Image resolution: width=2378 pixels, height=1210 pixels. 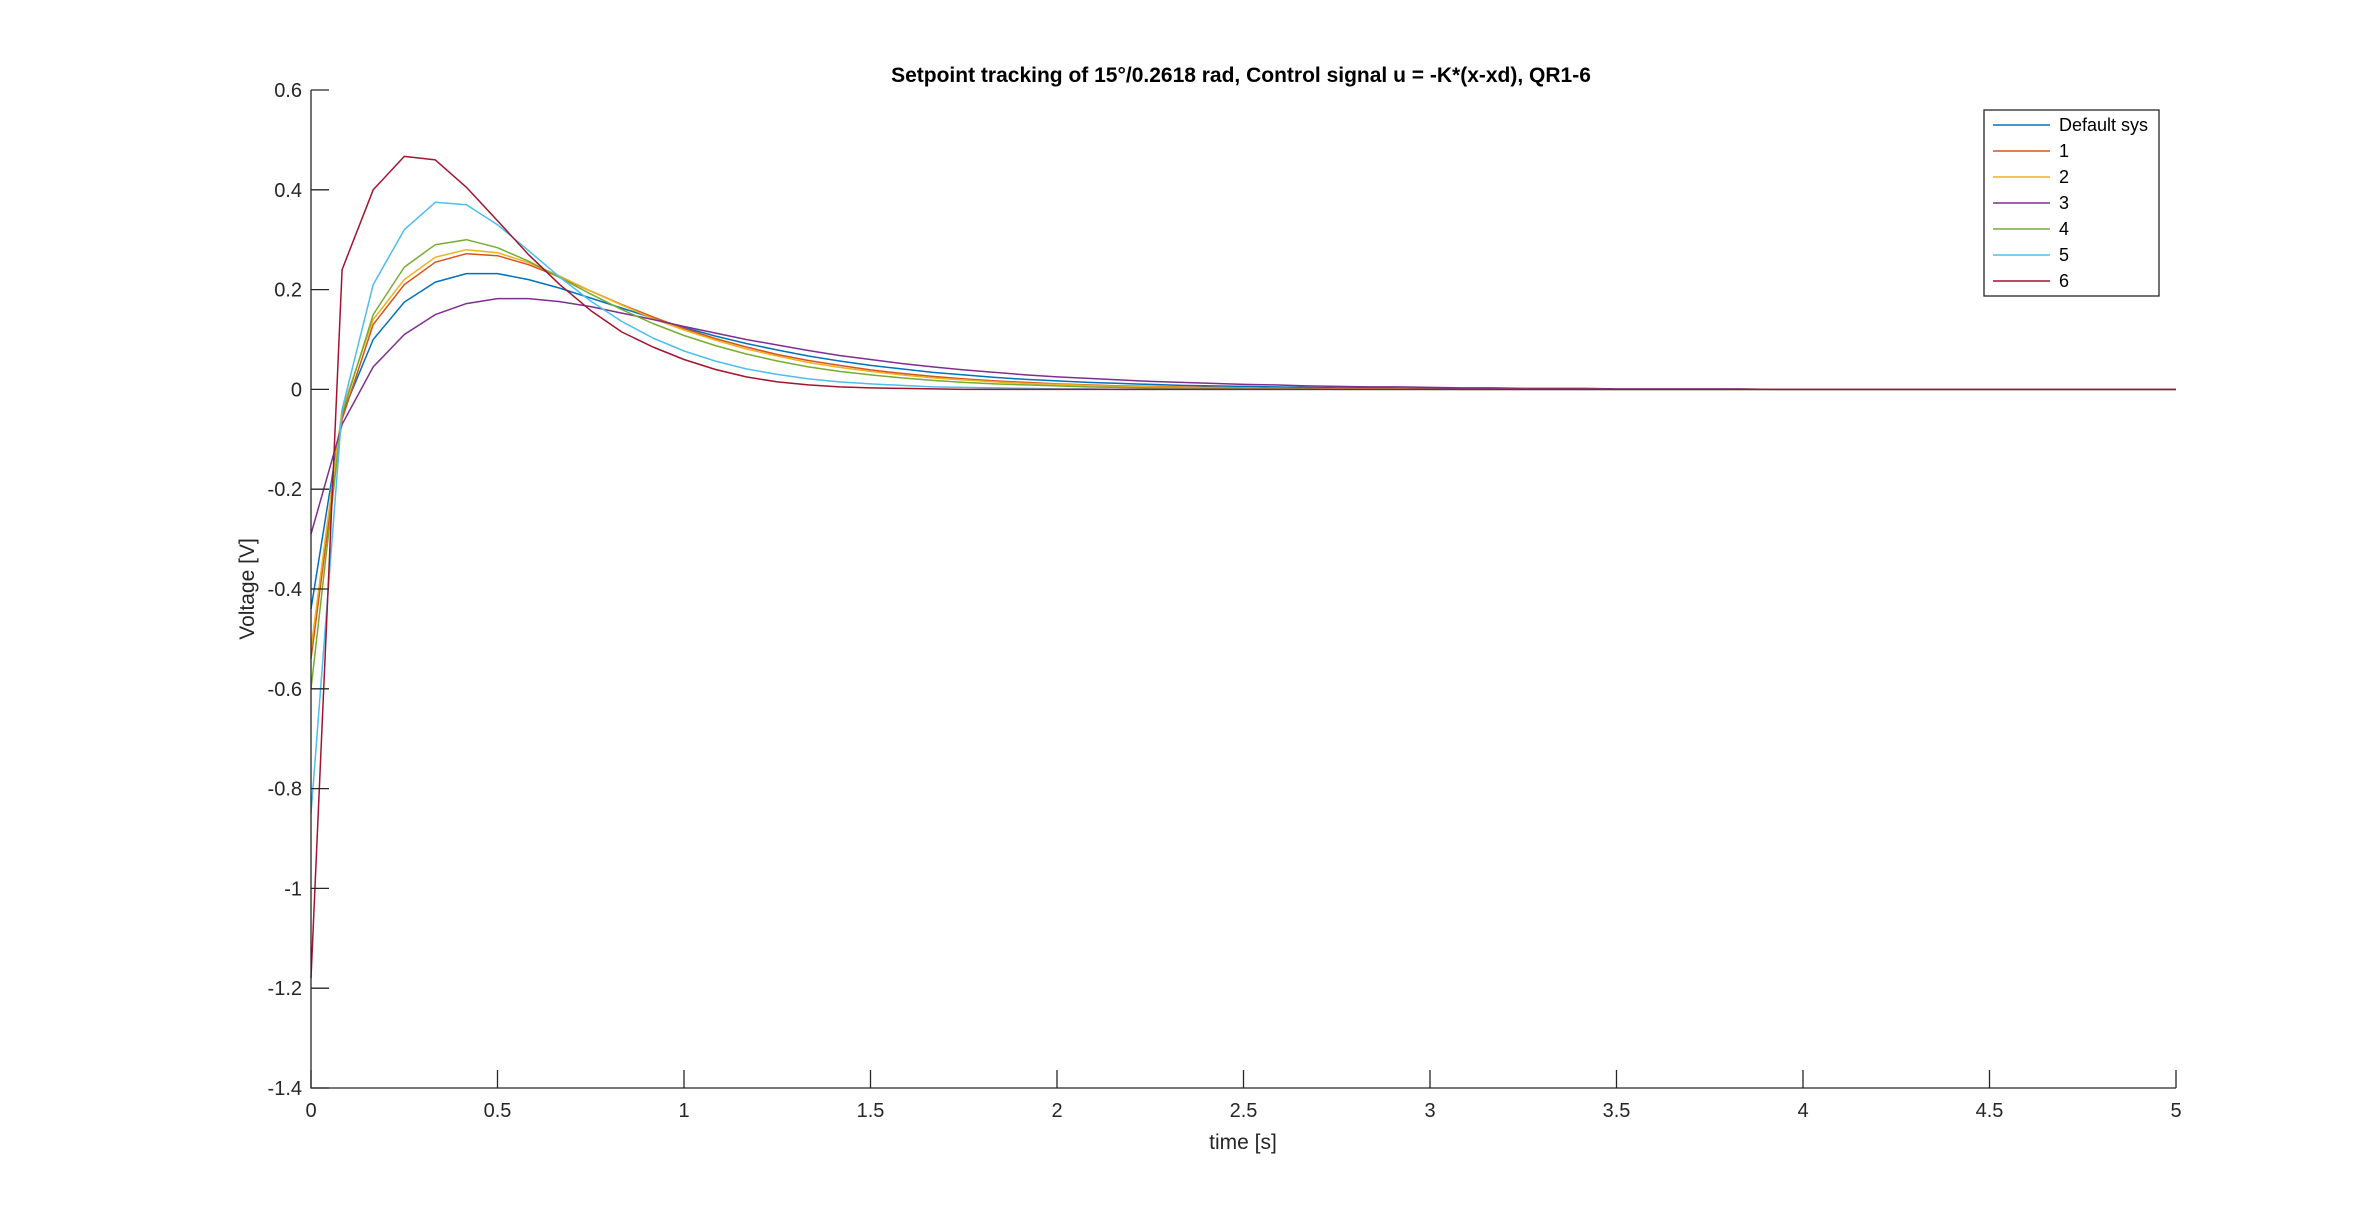 What do you see at coordinates (2064, 151) in the screenshot?
I see `legend-label: 1` at bounding box center [2064, 151].